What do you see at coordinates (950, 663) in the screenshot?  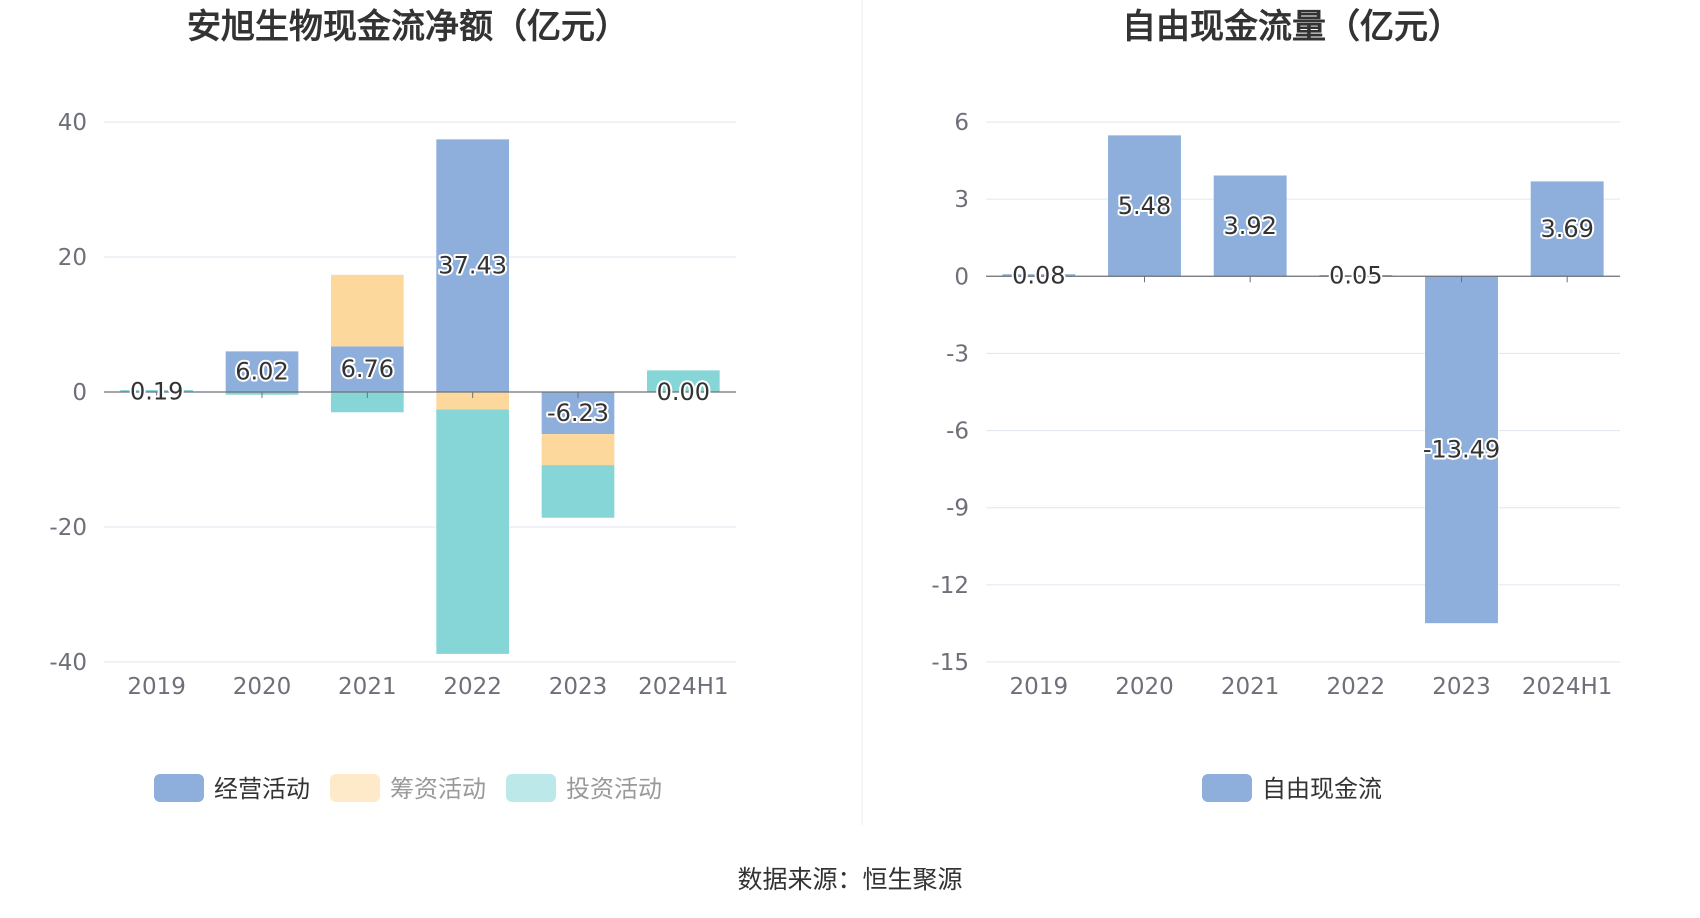 I see `y-tick-label: -15` at bounding box center [950, 663].